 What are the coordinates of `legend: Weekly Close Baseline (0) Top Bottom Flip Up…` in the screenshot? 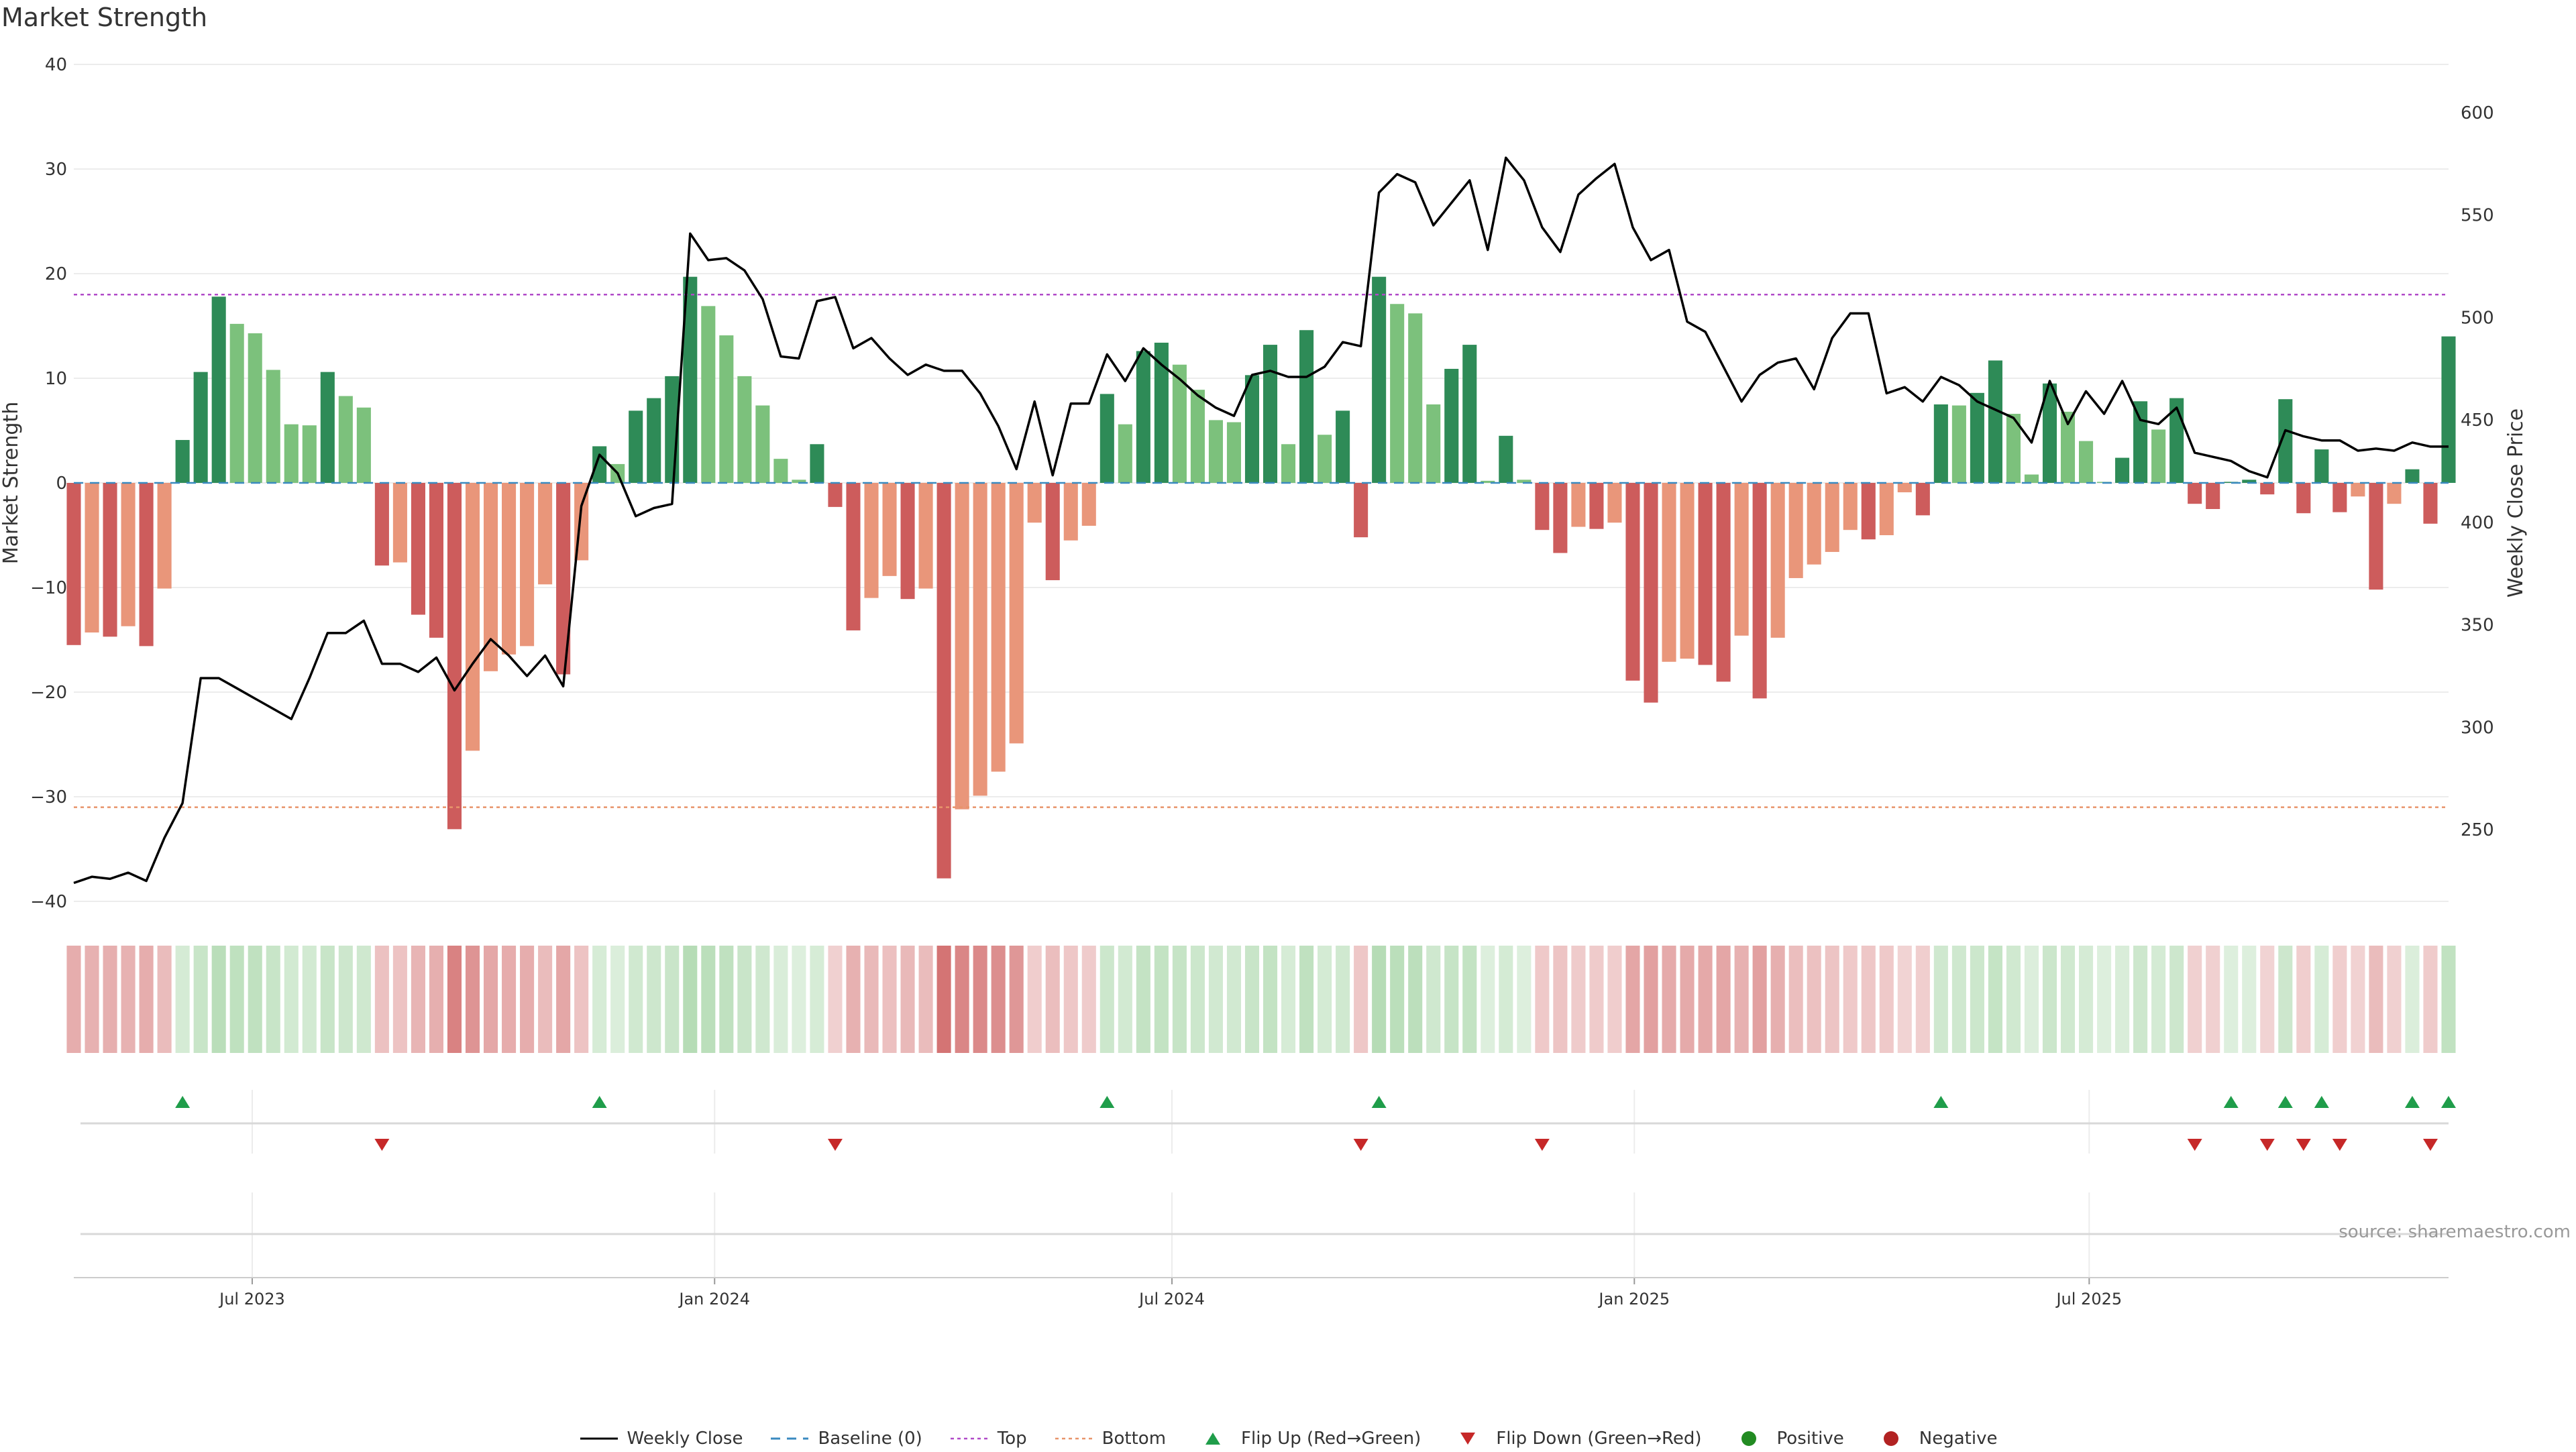 It's located at (1288, 1438).